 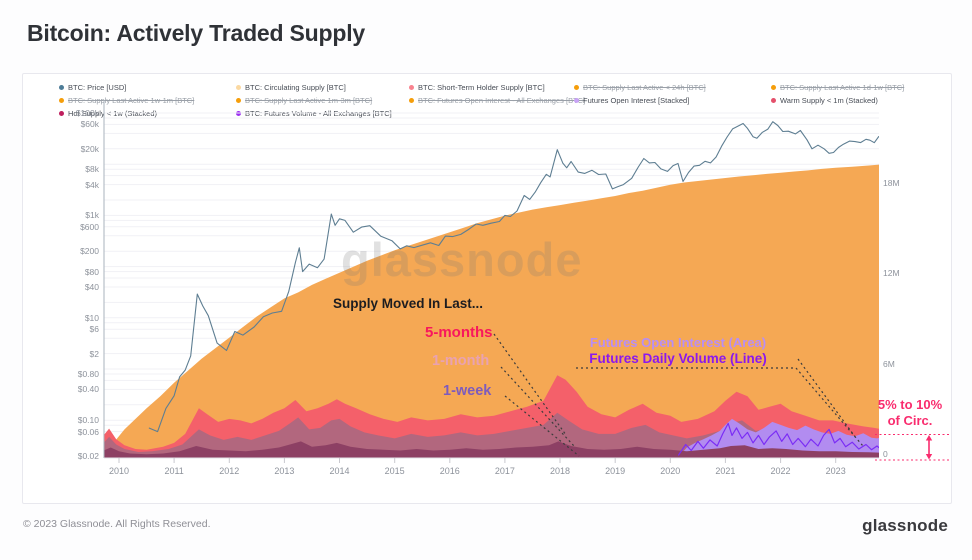 I want to click on legend-item-warm-supply-1m-stacked: Warm Supply < 1m (Stacked), so click(x=824, y=100).